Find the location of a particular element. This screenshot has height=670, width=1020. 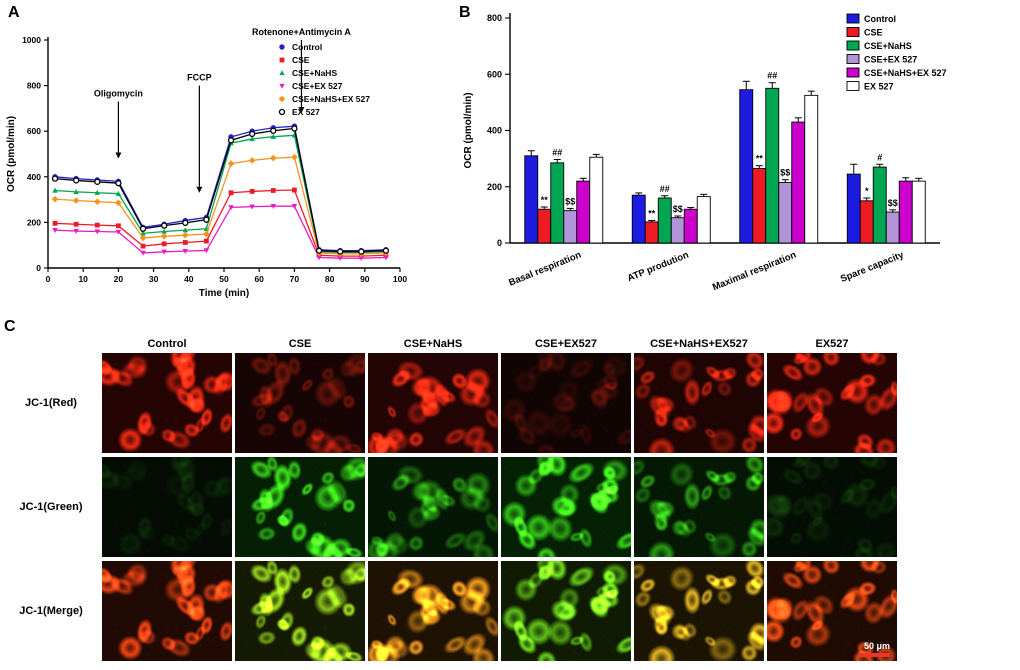

micro-image-merge-CSE+NaHS+EX527 is located at coordinates (699, 611).